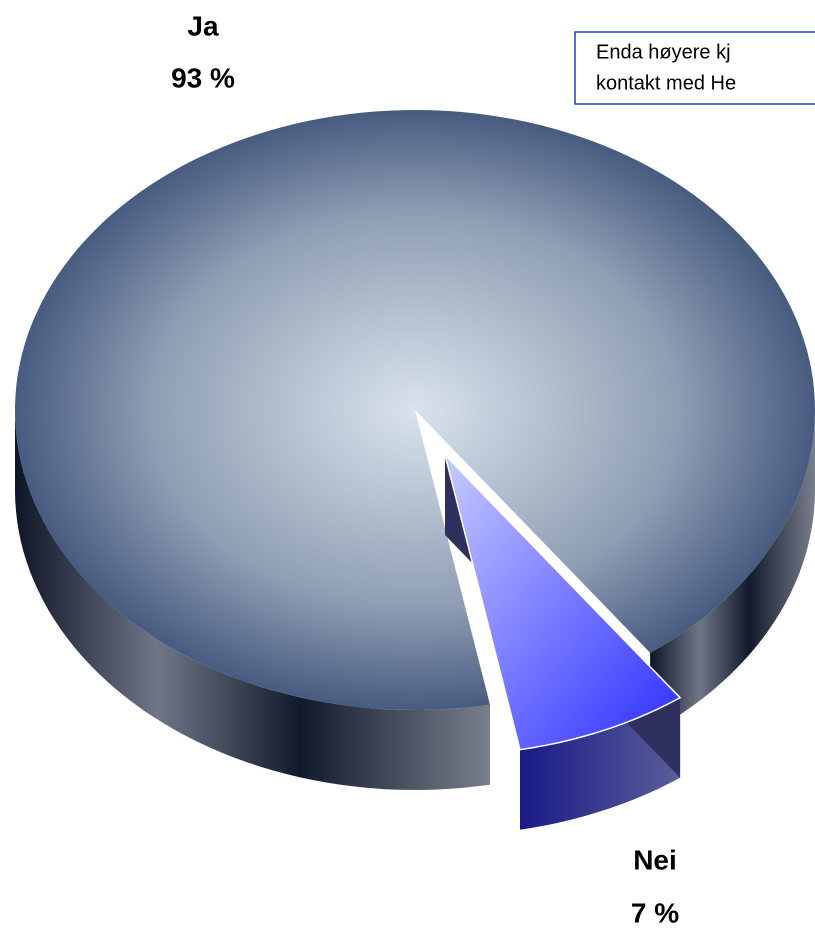 The height and width of the screenshot is (931, 815). Describe the element at coordinates (562, 601) in the screenshot. I see `slice` at that location.